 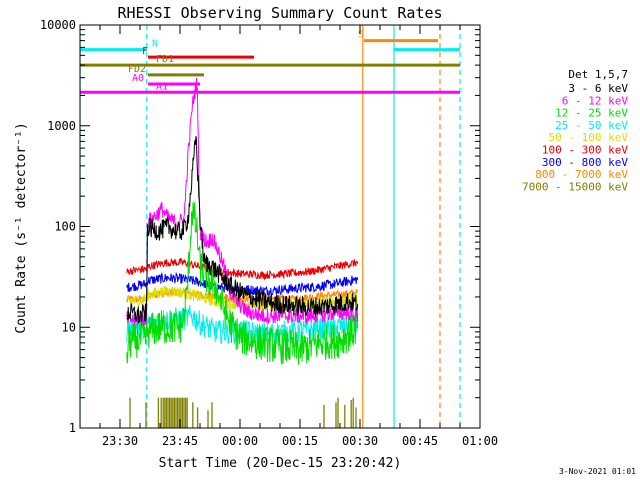 I want to click on series-line-100-300keV, so click(x=242, y=269).